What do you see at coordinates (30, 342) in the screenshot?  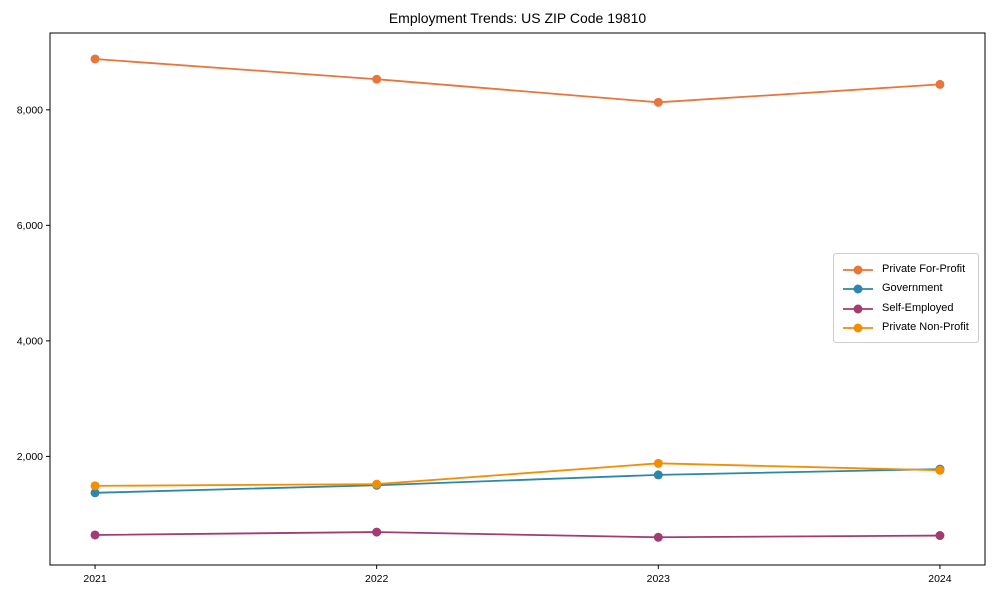 I see `y-tick-label: 4,000` at bounding box center [30, 342].